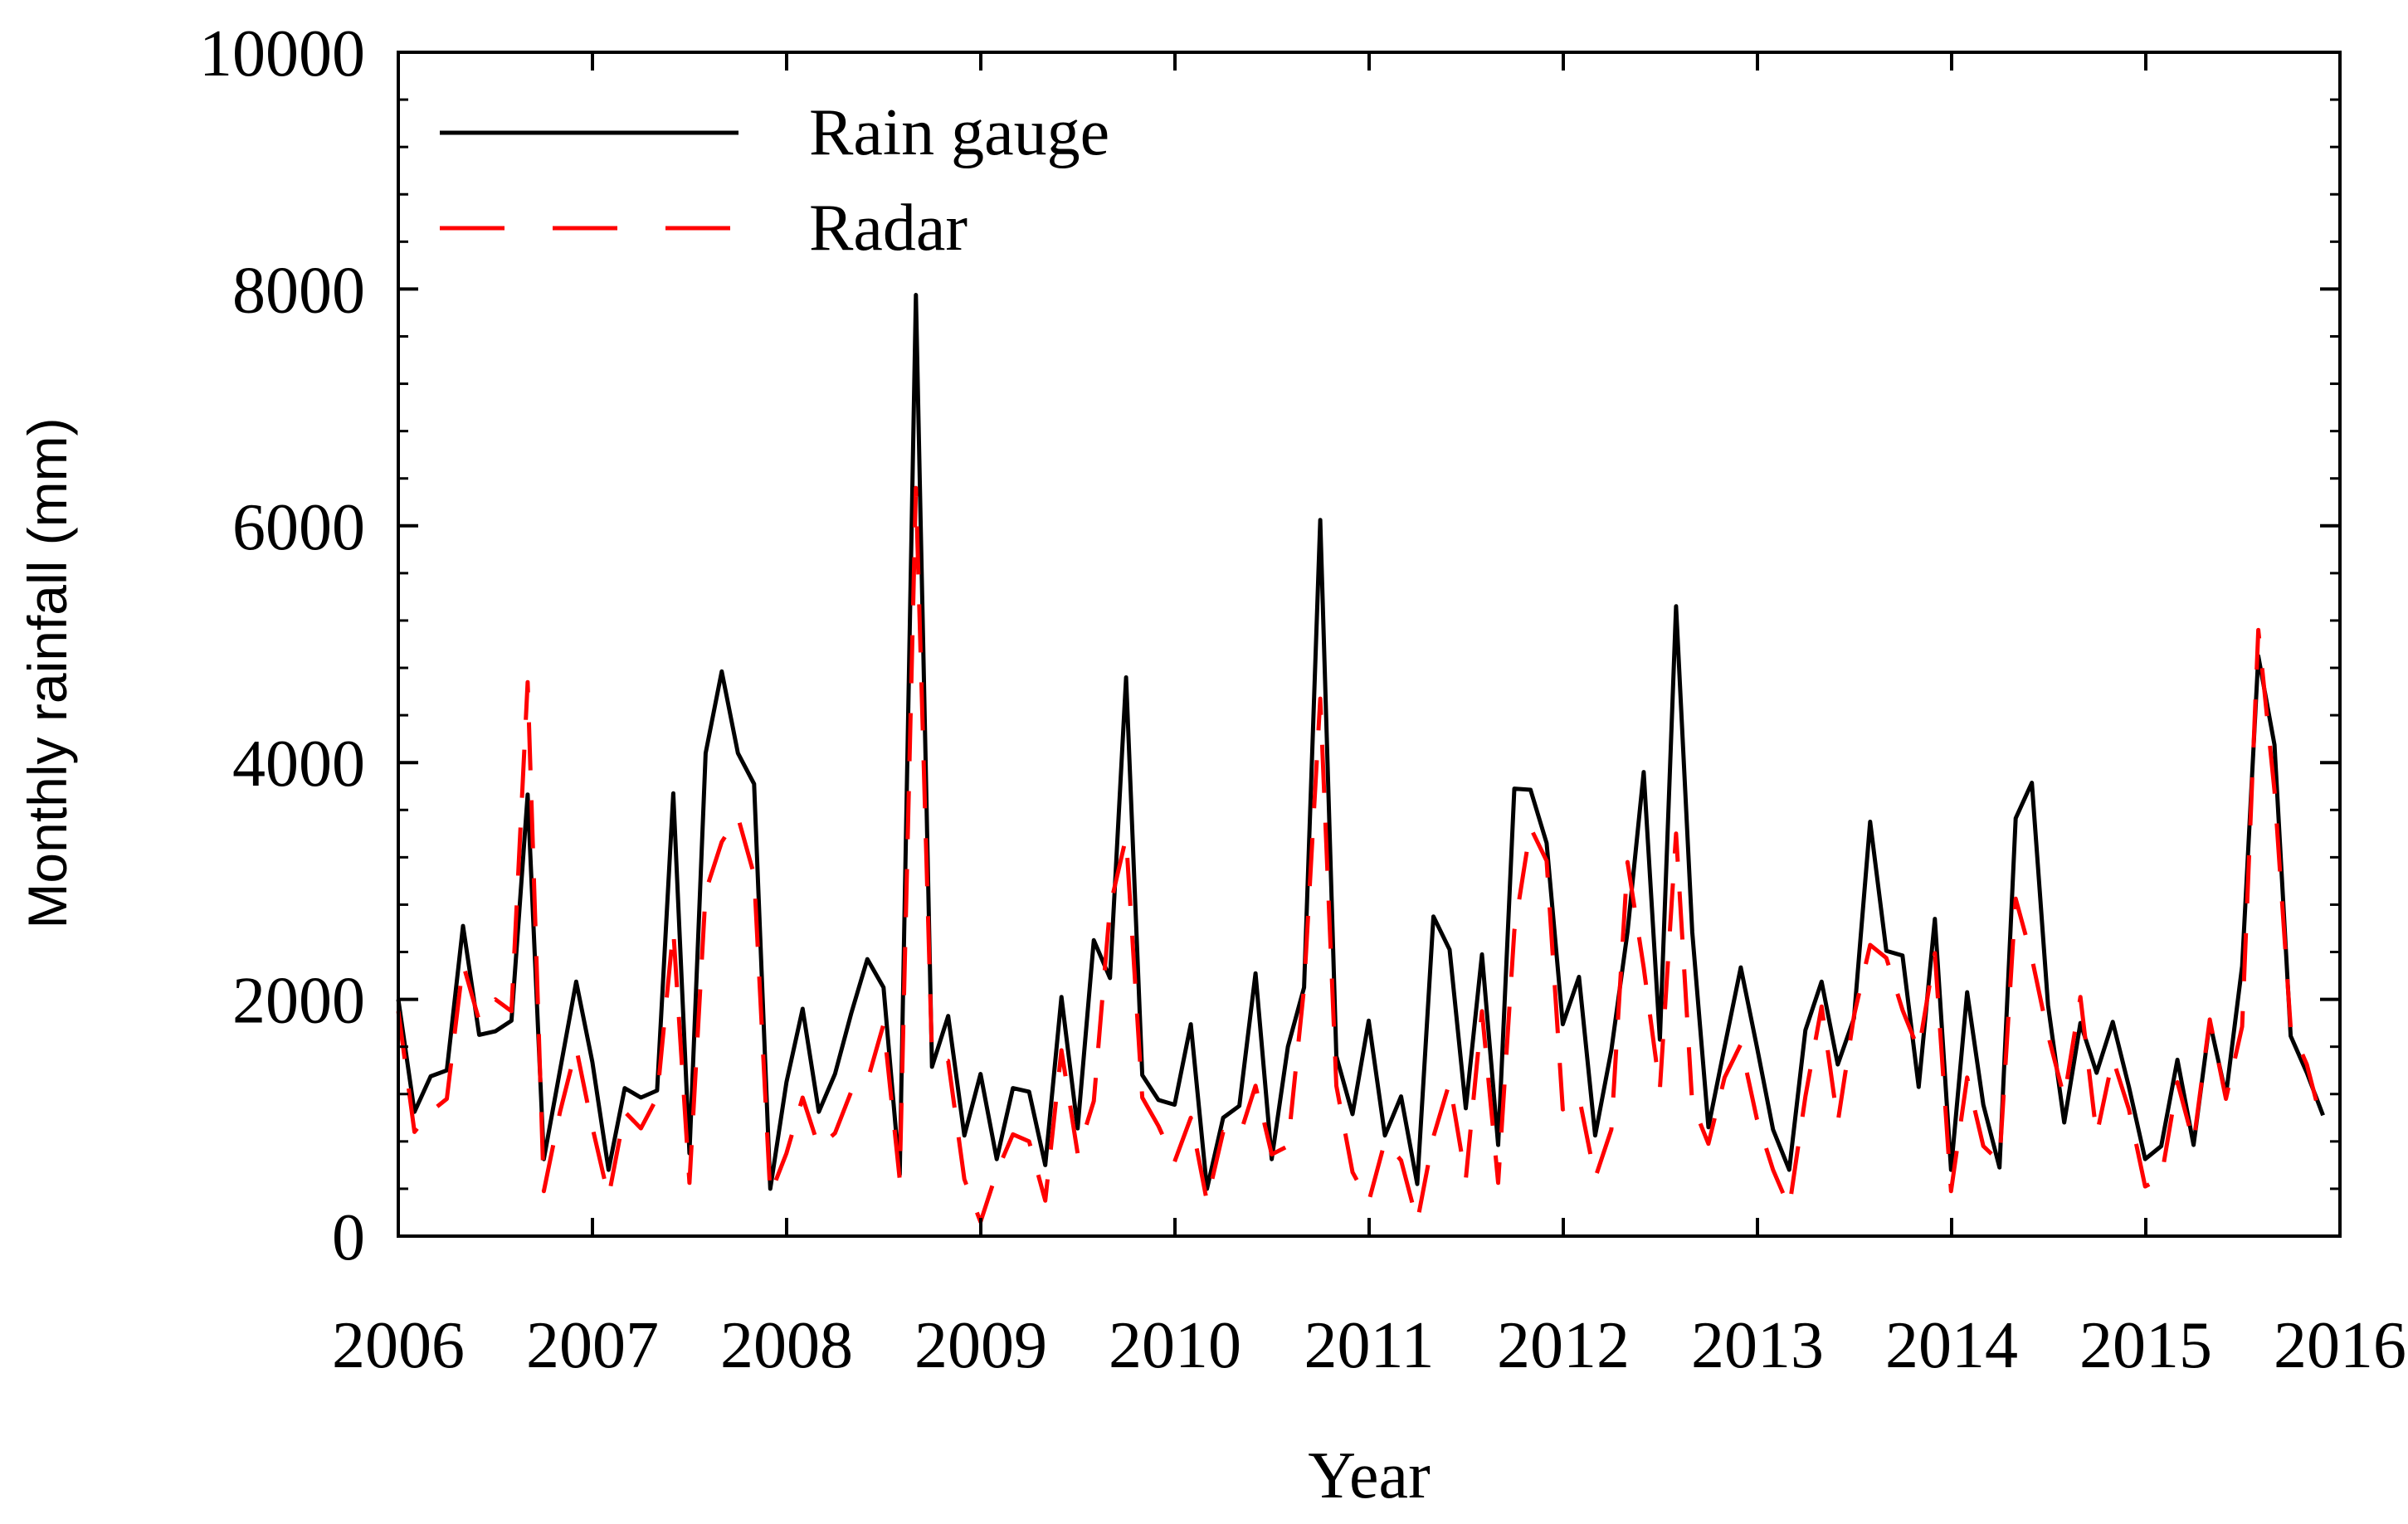 This screenshot has height=1524, width=2408. Describe the element at coordinates (592, 1345) in the screenshot. I see `x-tick-label: 2007` at that location.